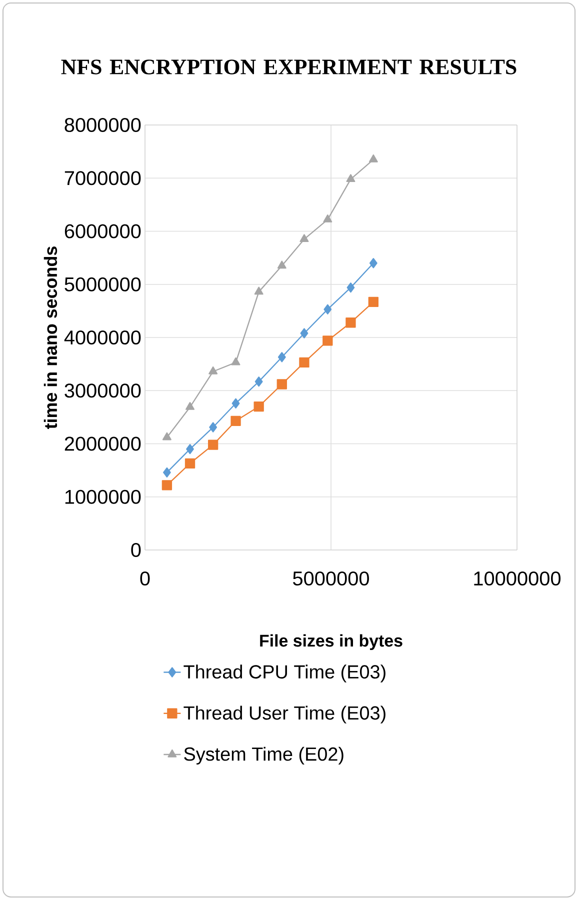  Describe the element at coordinates (517, 578) in the screenshot. I see `x-tick-label: 10000000` at that location.